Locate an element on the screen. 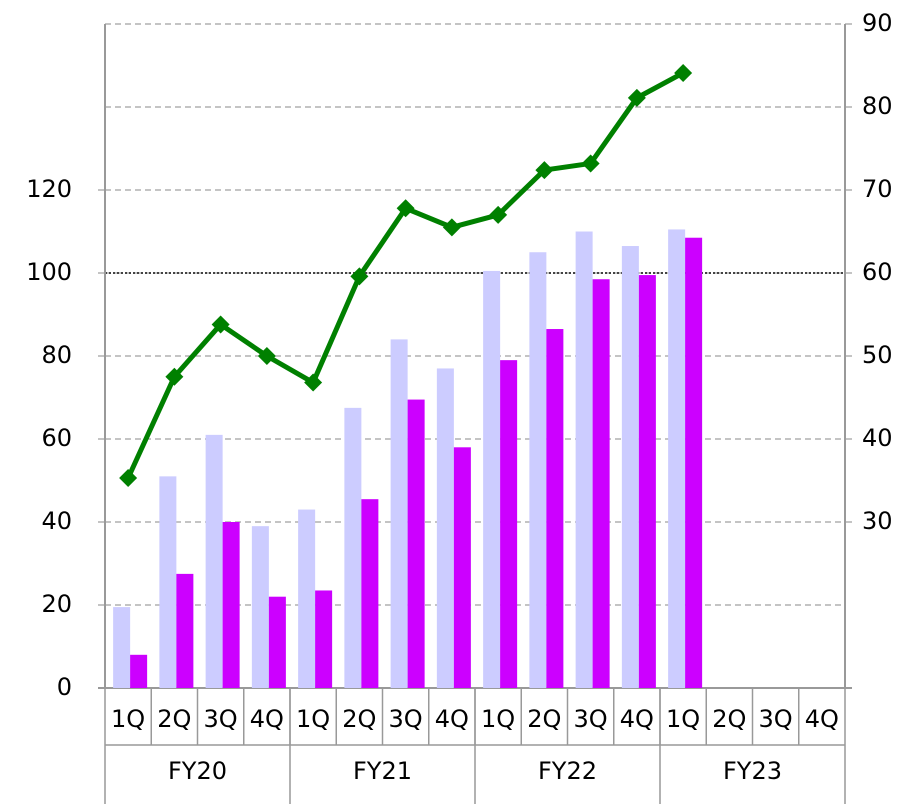  y-tick-label: 20 is located at coordinates (56, 604).